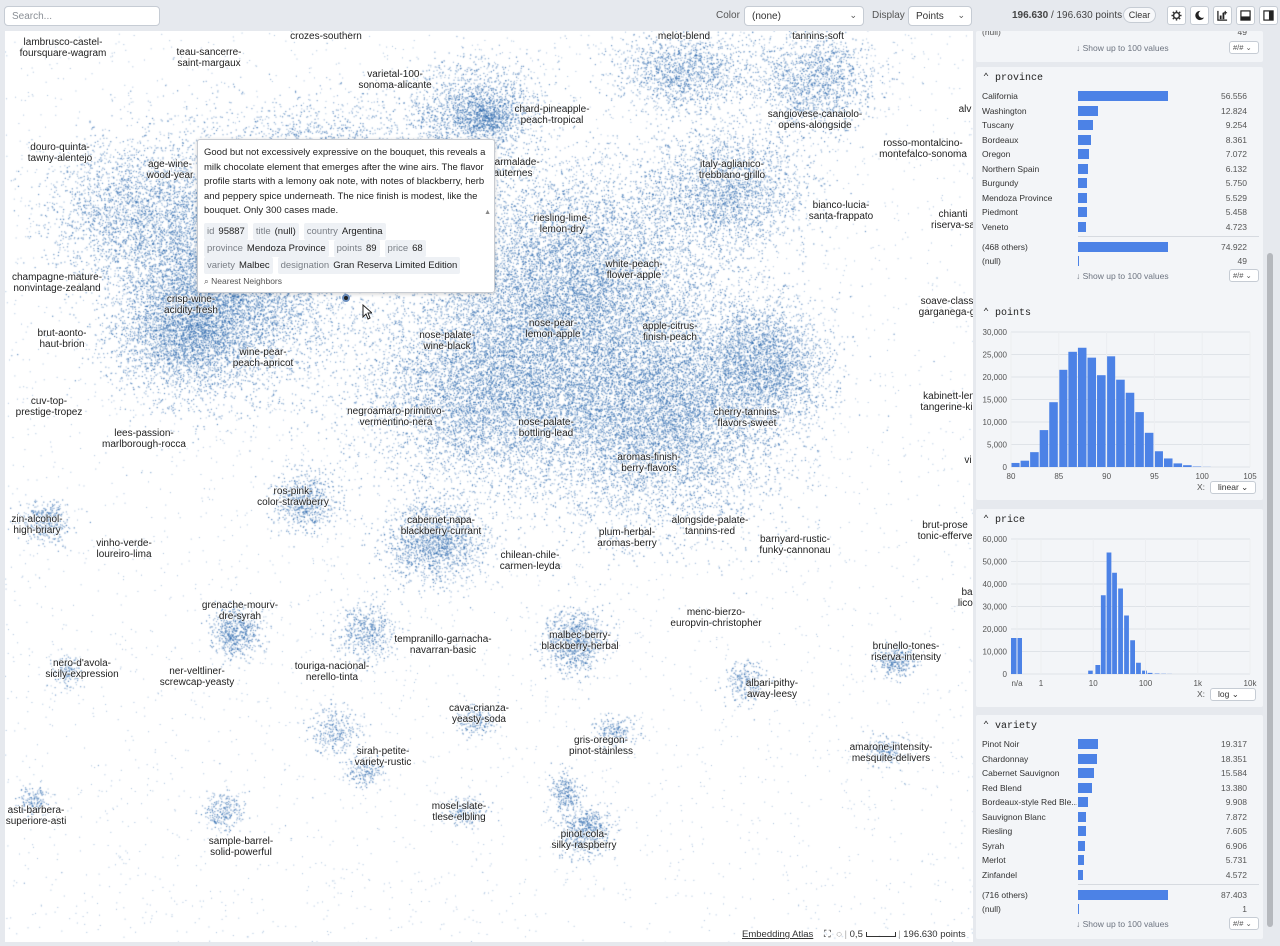 This screenshot has width=1280, height=946. What do you see at coordinates (346, 298) in the screenshot?
I see `selected-point-marker` at bounding box center [346, 298].